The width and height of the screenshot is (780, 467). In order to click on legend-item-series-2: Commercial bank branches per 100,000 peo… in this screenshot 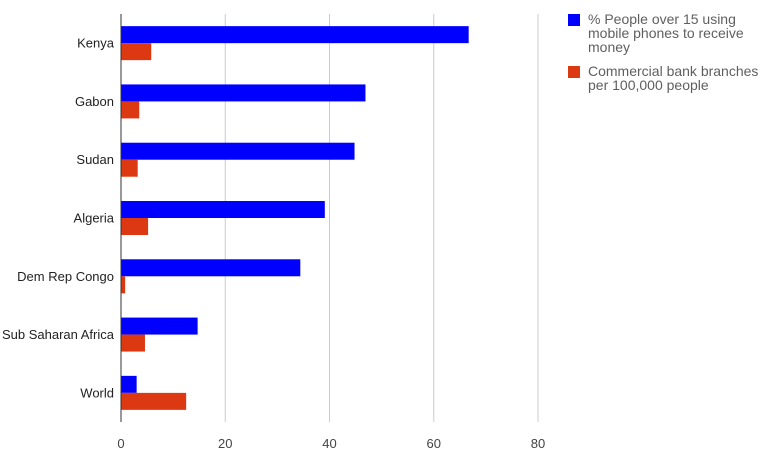, I will do `click(670, 78)`.